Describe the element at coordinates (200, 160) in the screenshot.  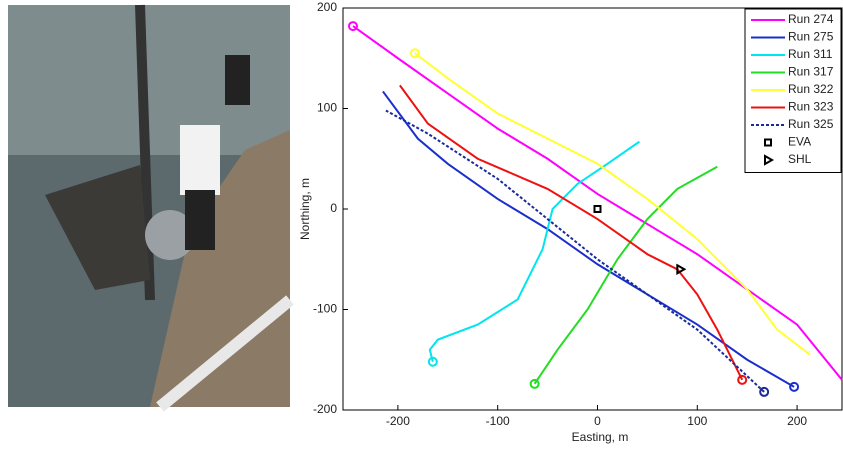
I see `person` at that location.